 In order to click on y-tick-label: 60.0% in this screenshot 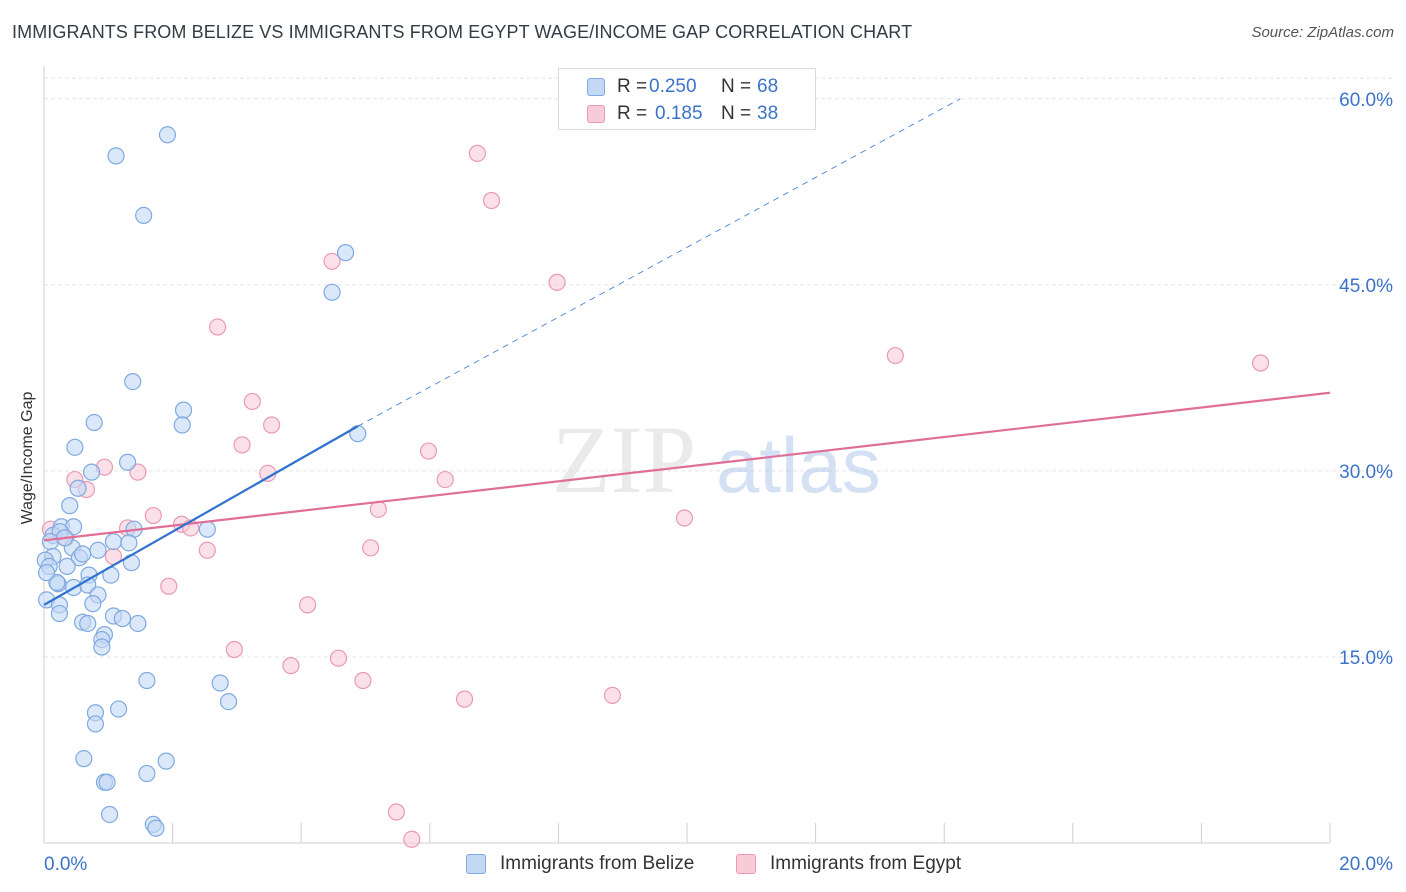, I will do `click(1366, 100)`.